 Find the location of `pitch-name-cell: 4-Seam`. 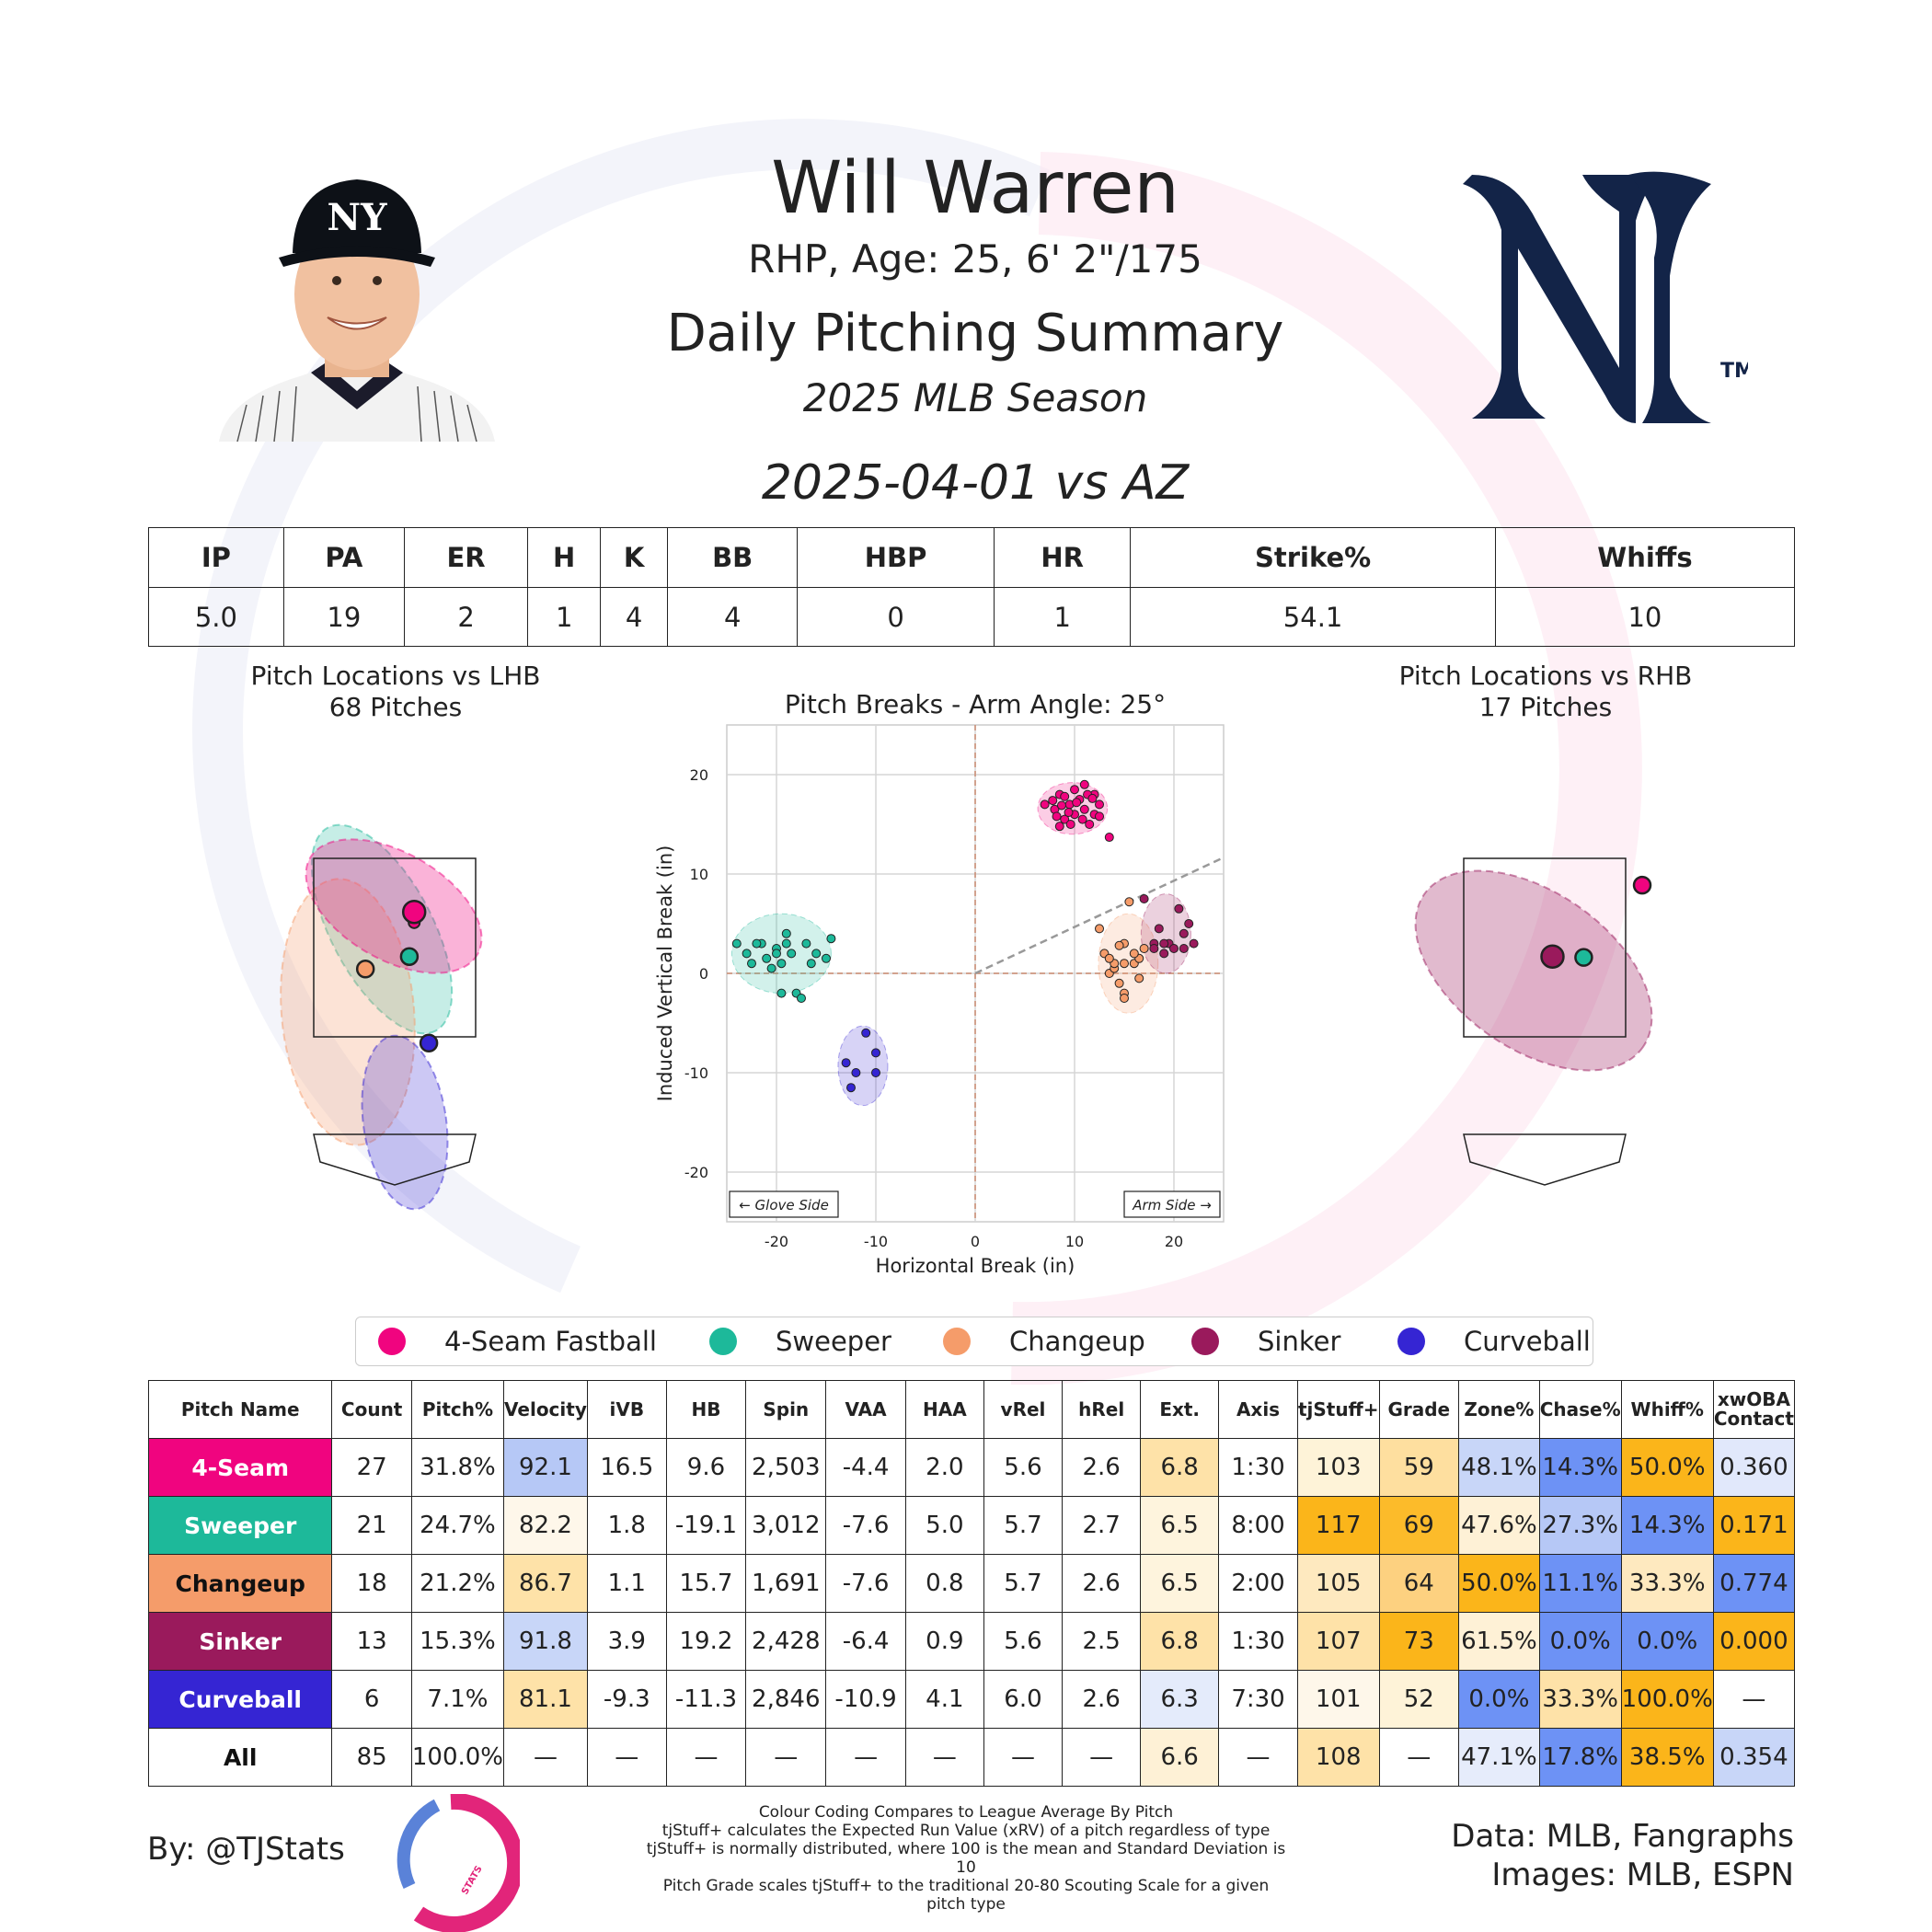

pitch-name-cell: 4-Seam is located at coordinates (240, 1467).